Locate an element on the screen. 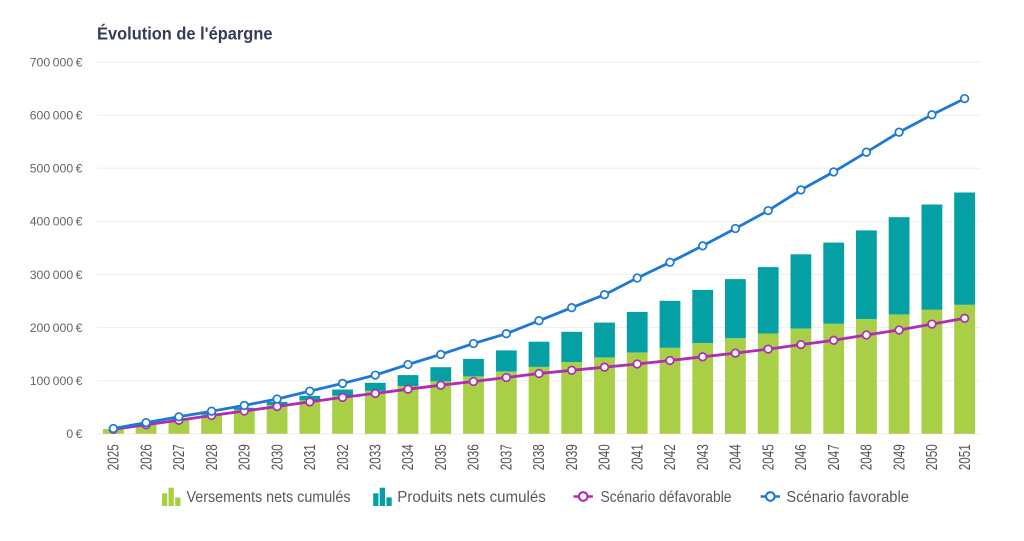 The image size is (1024, 541). svg-text: 2043 is located at coordinates (703, 457).